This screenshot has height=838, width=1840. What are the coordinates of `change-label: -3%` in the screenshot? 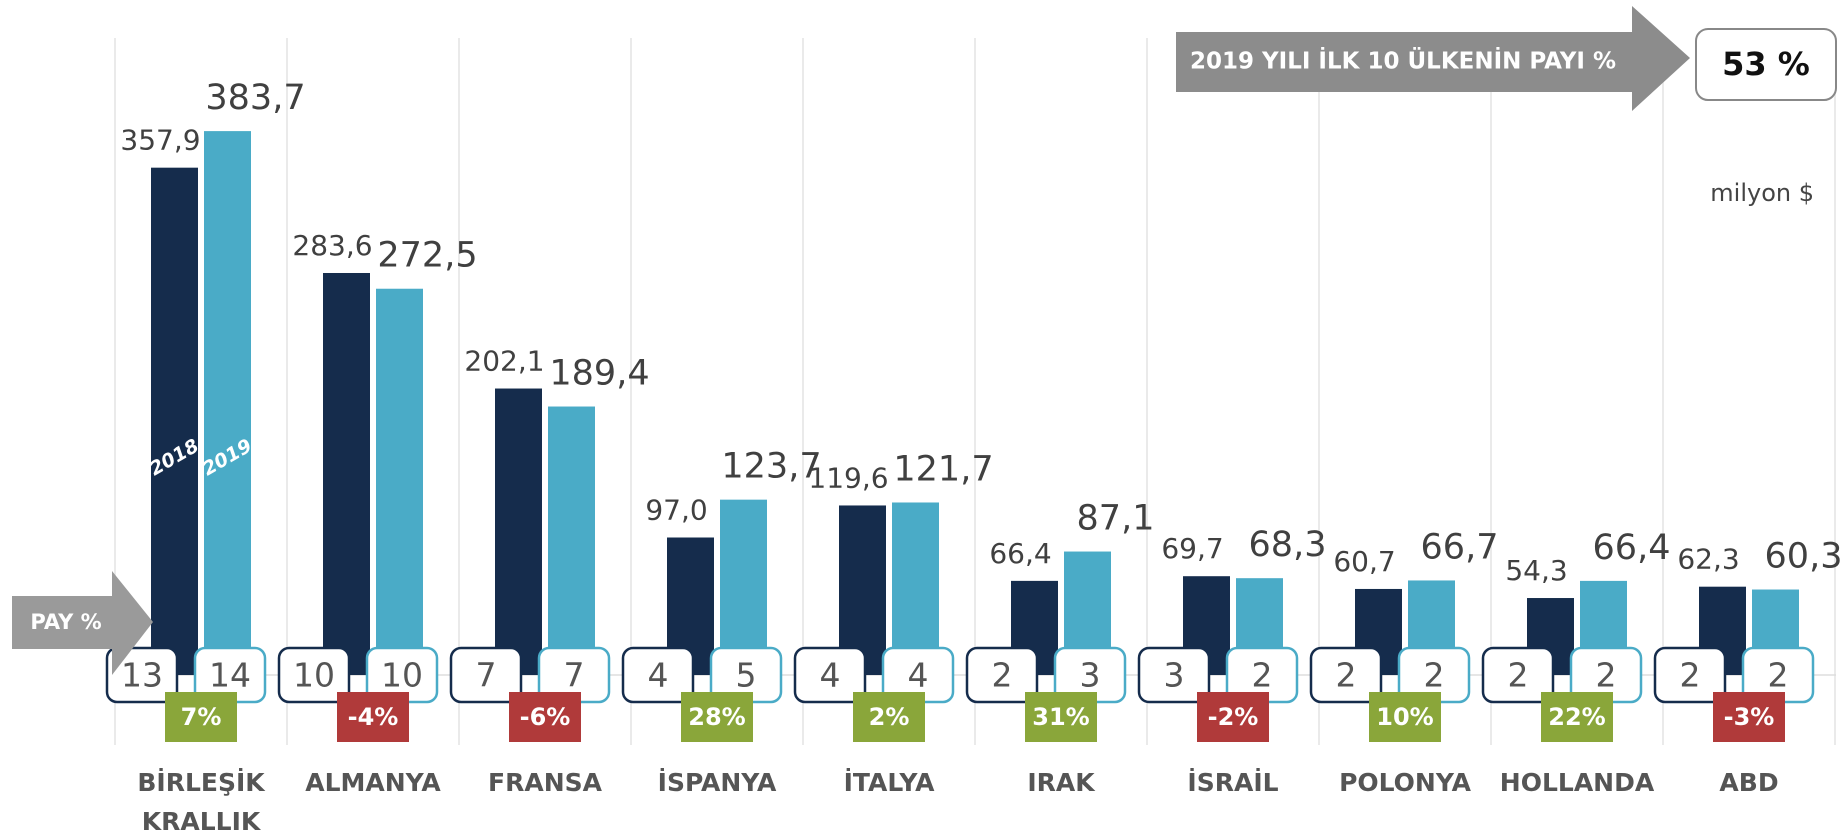 It's located at (1749, 717).